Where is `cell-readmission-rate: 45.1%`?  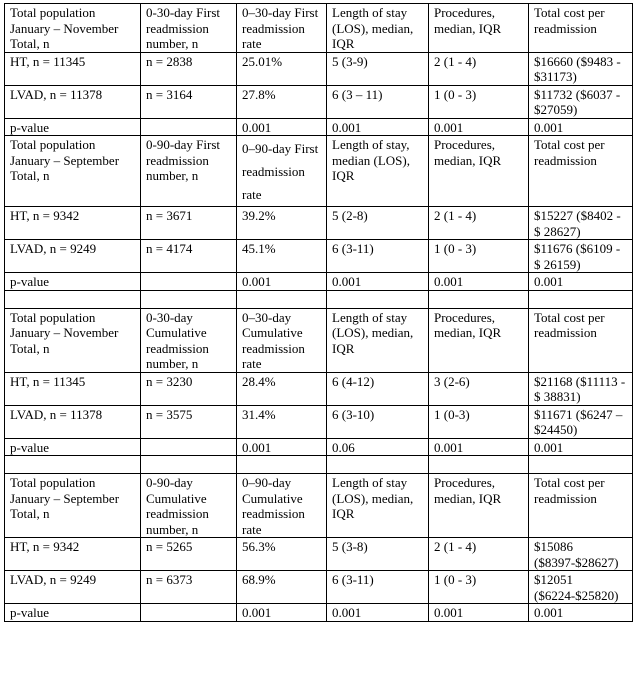 cell-readmission-rate: 45.1% is located at coordinates (281, 256).